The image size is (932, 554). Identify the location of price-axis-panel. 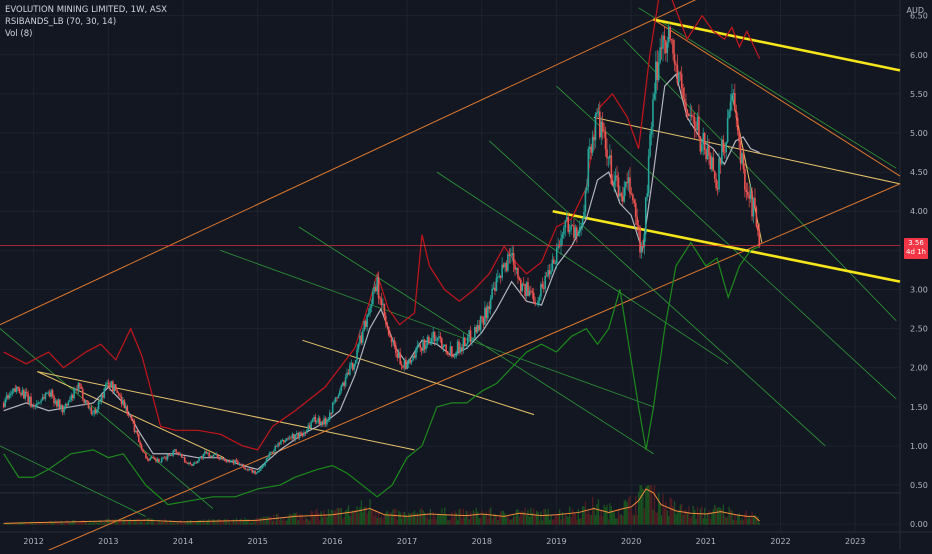
(916, 275).